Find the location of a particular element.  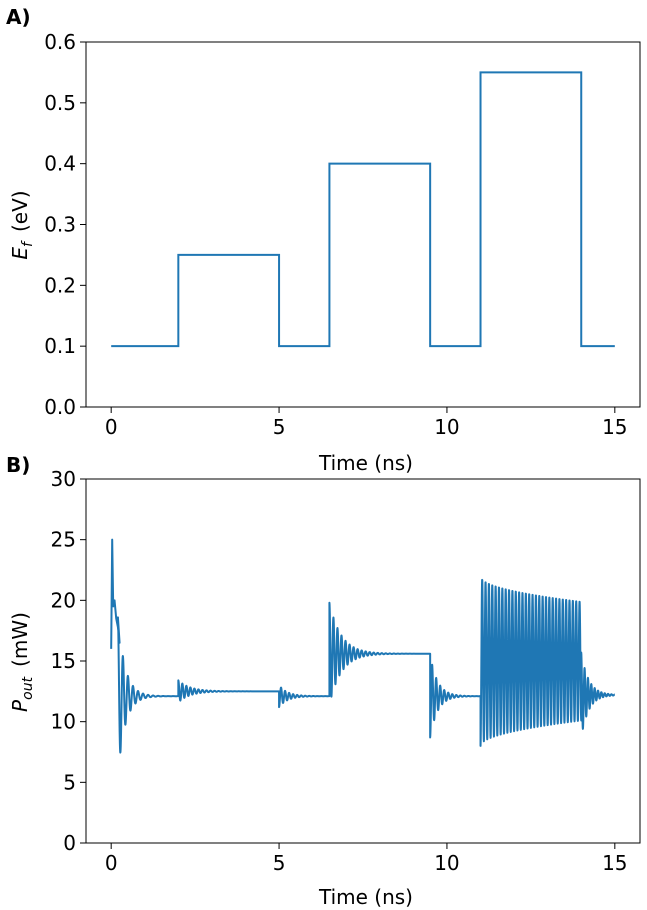

y-axis-title-a-sub: f is located at coordinates (28, 243).